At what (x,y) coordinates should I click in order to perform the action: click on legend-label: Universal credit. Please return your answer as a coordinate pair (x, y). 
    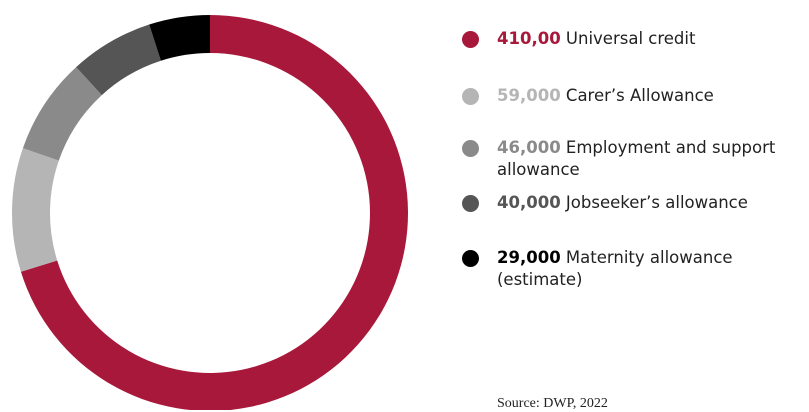
    Looking at the image, I should click on (630, 38).